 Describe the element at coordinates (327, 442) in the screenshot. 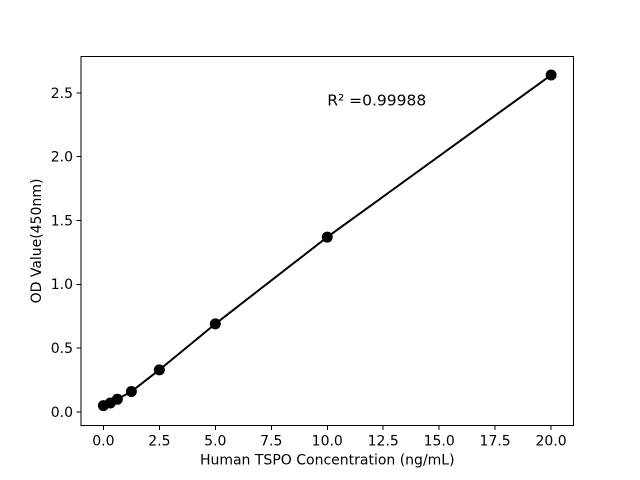

I see `x-tick-label: 10.0` at that location.